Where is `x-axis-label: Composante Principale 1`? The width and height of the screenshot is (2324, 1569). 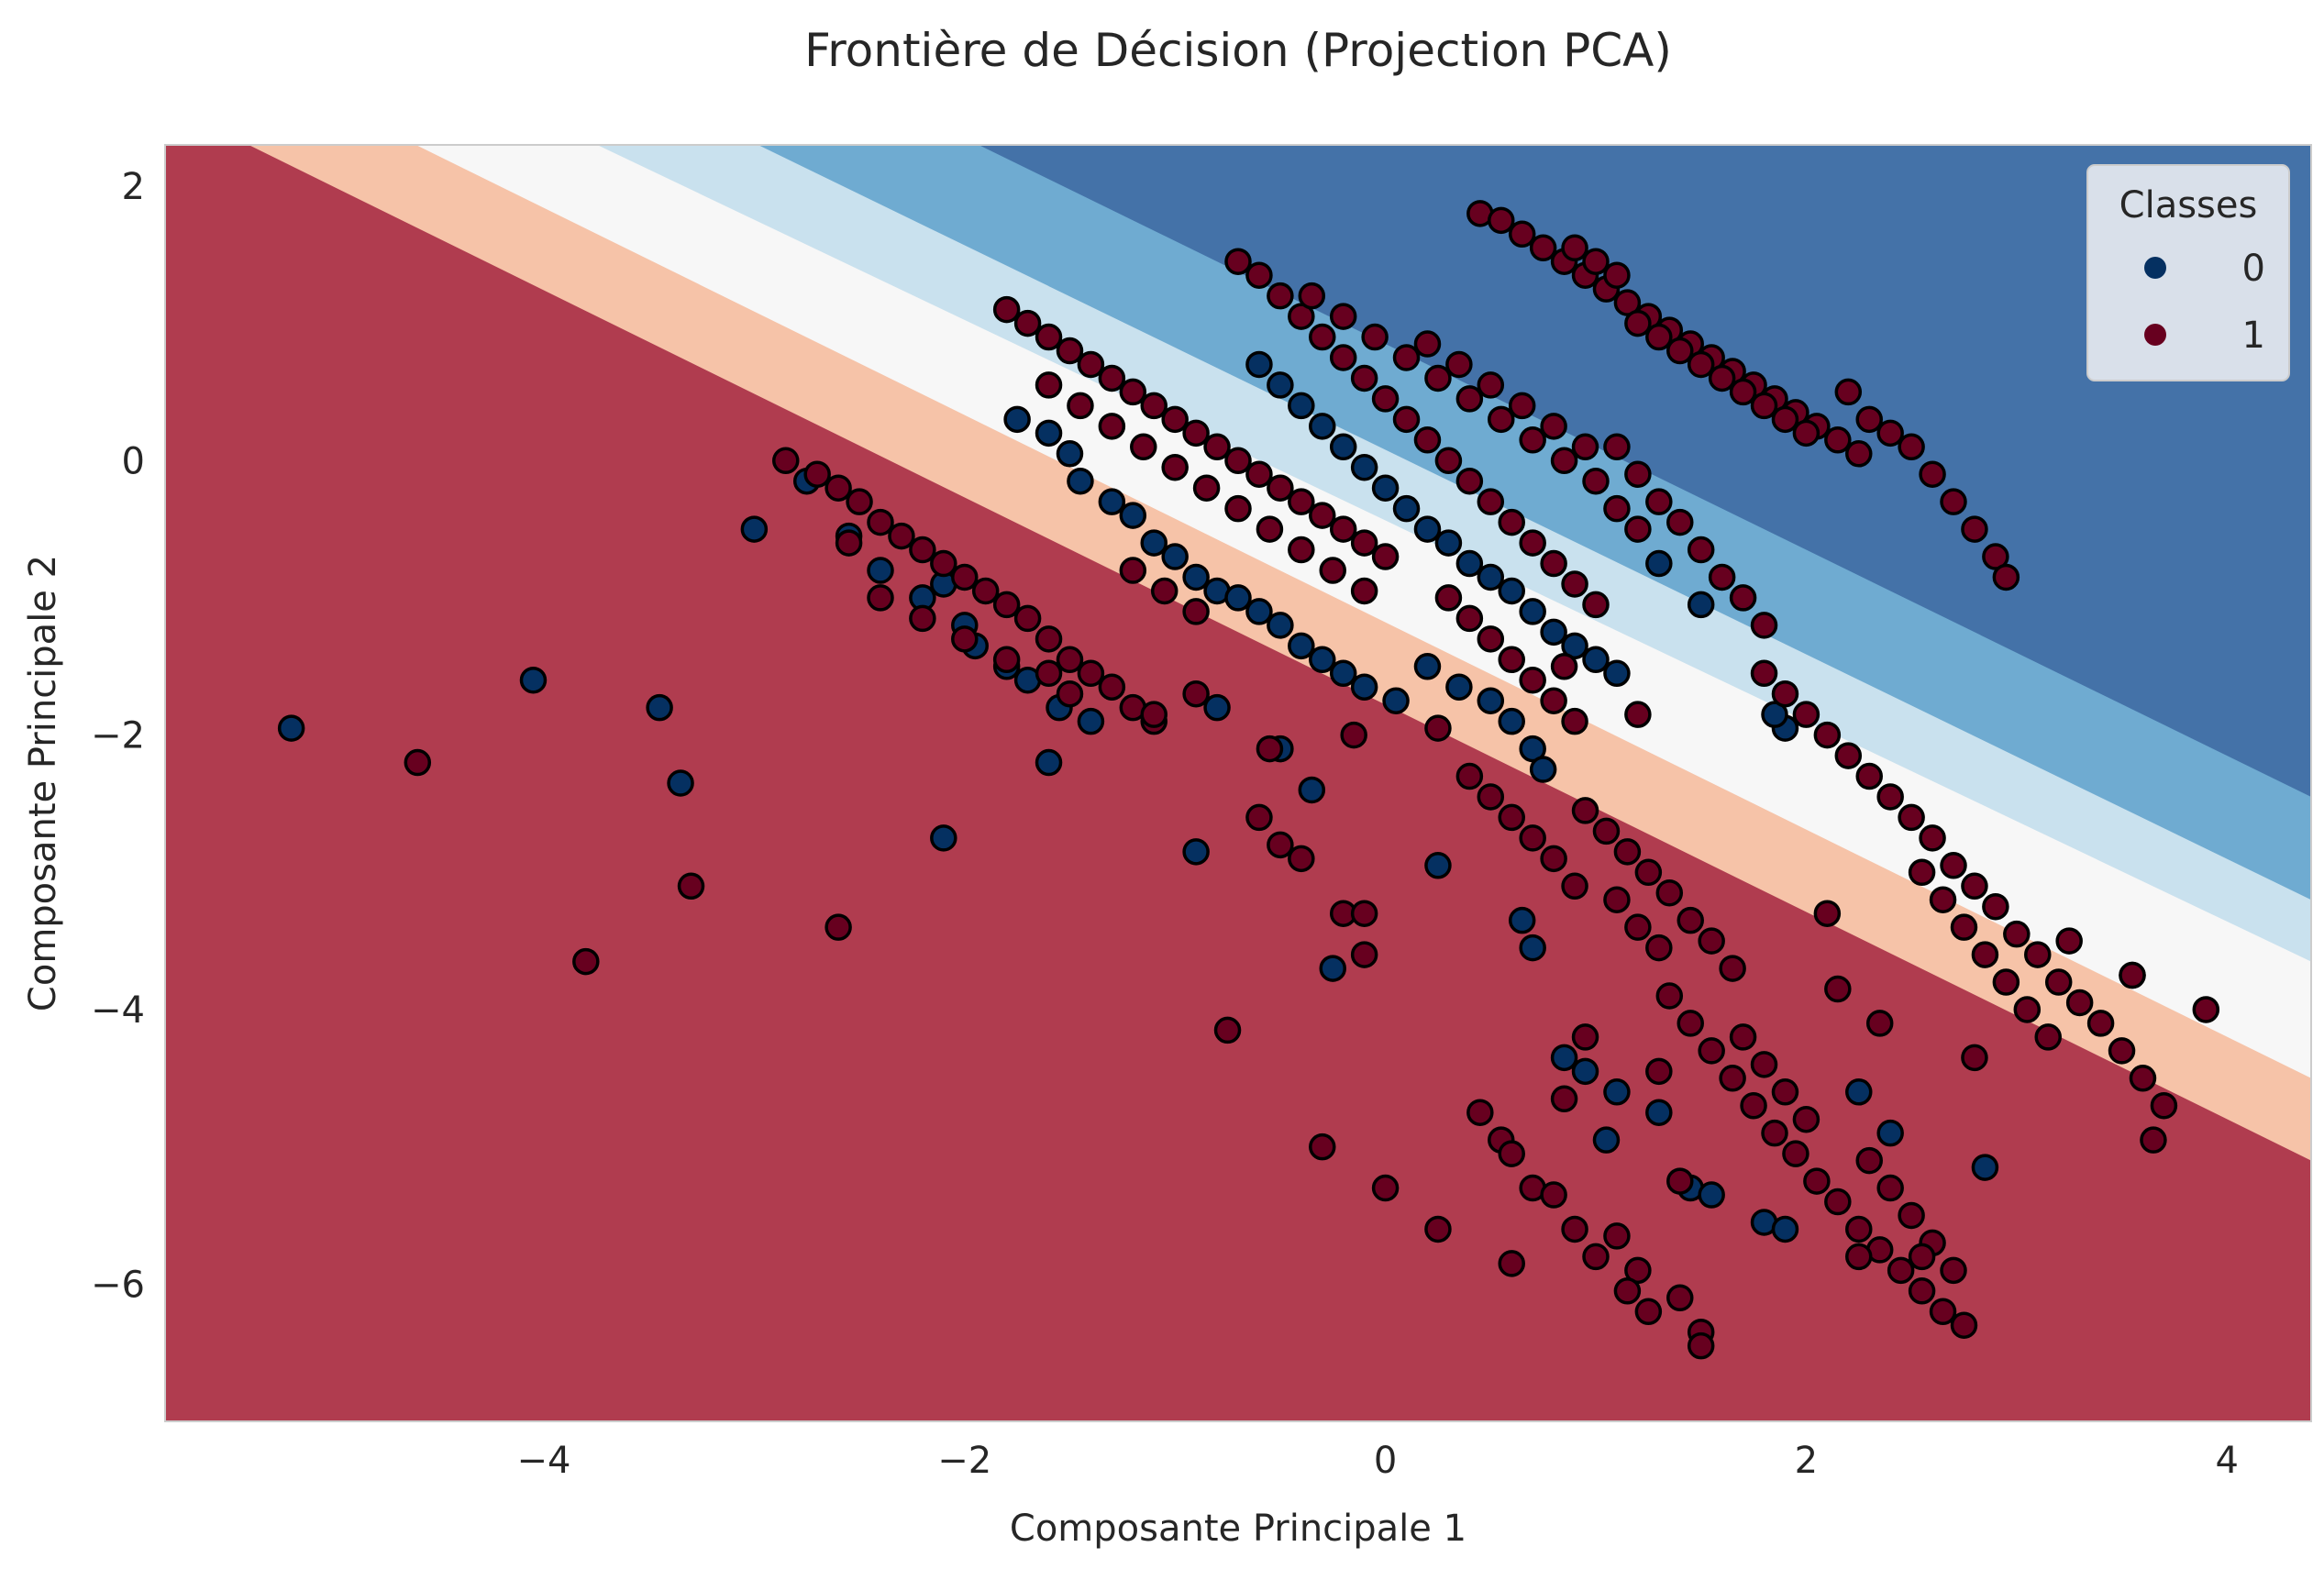 x-axis-label: Composante Principale 1 is located at coordinates (1238, 1529).